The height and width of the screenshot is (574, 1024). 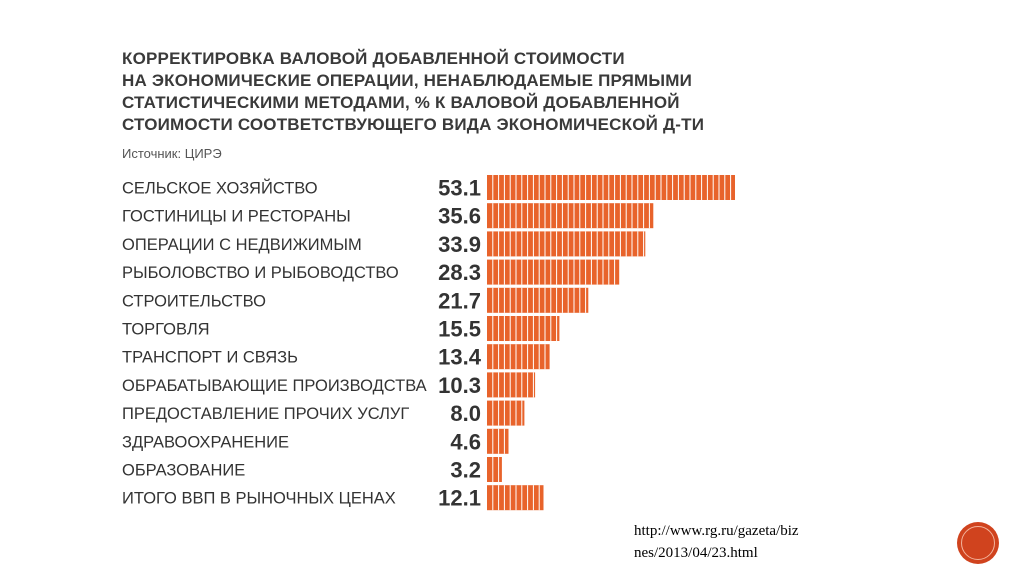 What do you see at coordinates (459, 498) in the screenshot?
I see `value-label: 12.1` at bounding box center [459, 498].